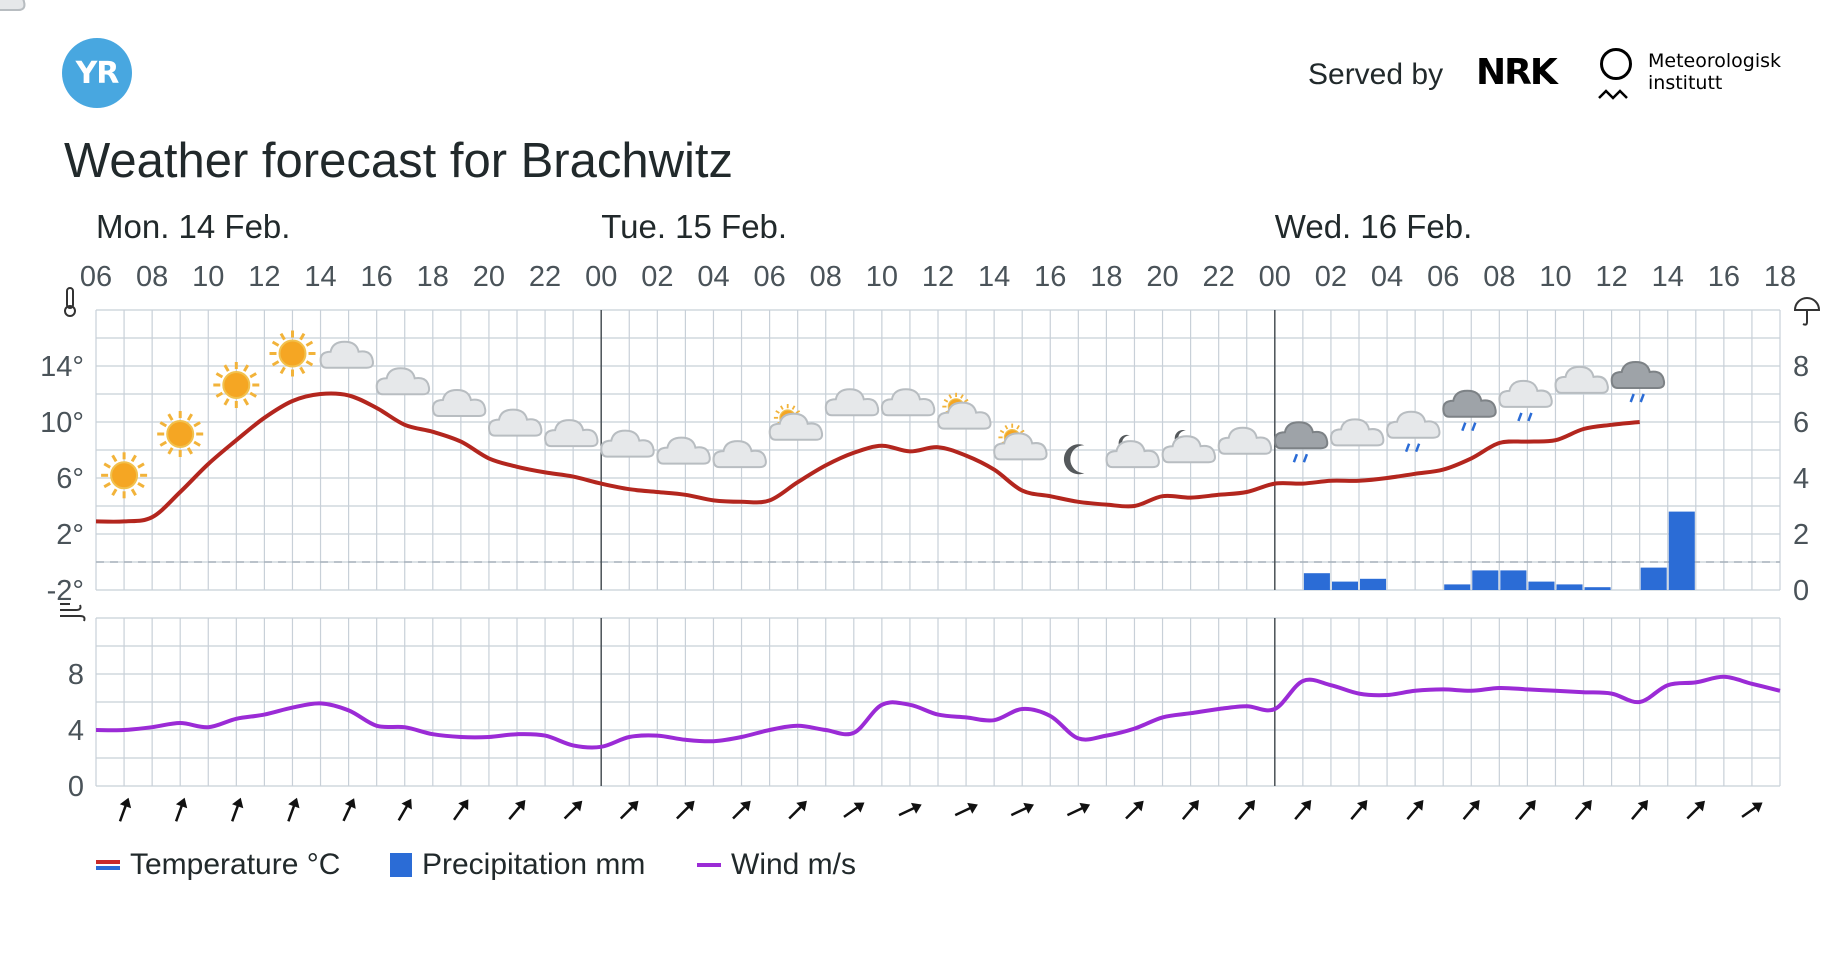 The image size is (1844, 969). Describe the element at coordinates (1807, 311) in the screenshot. I see `umbrella-icon` at that location.